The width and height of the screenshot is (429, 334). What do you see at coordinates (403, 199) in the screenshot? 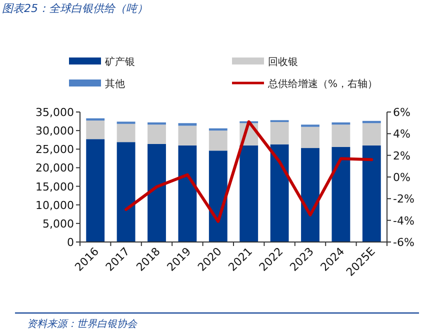
I see `y2-tick-label: -2%` at bounding box center [403, 199].